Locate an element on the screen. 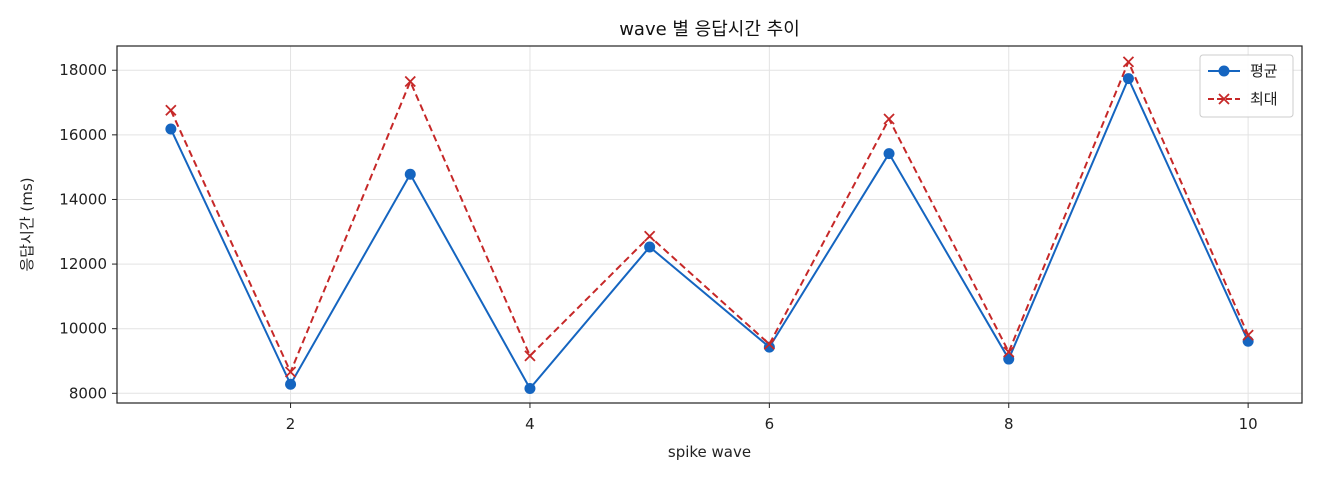 The image size is (1320, 480). chart-title: wave 별 응답시간 추이 is located at coordinates (709, 29).